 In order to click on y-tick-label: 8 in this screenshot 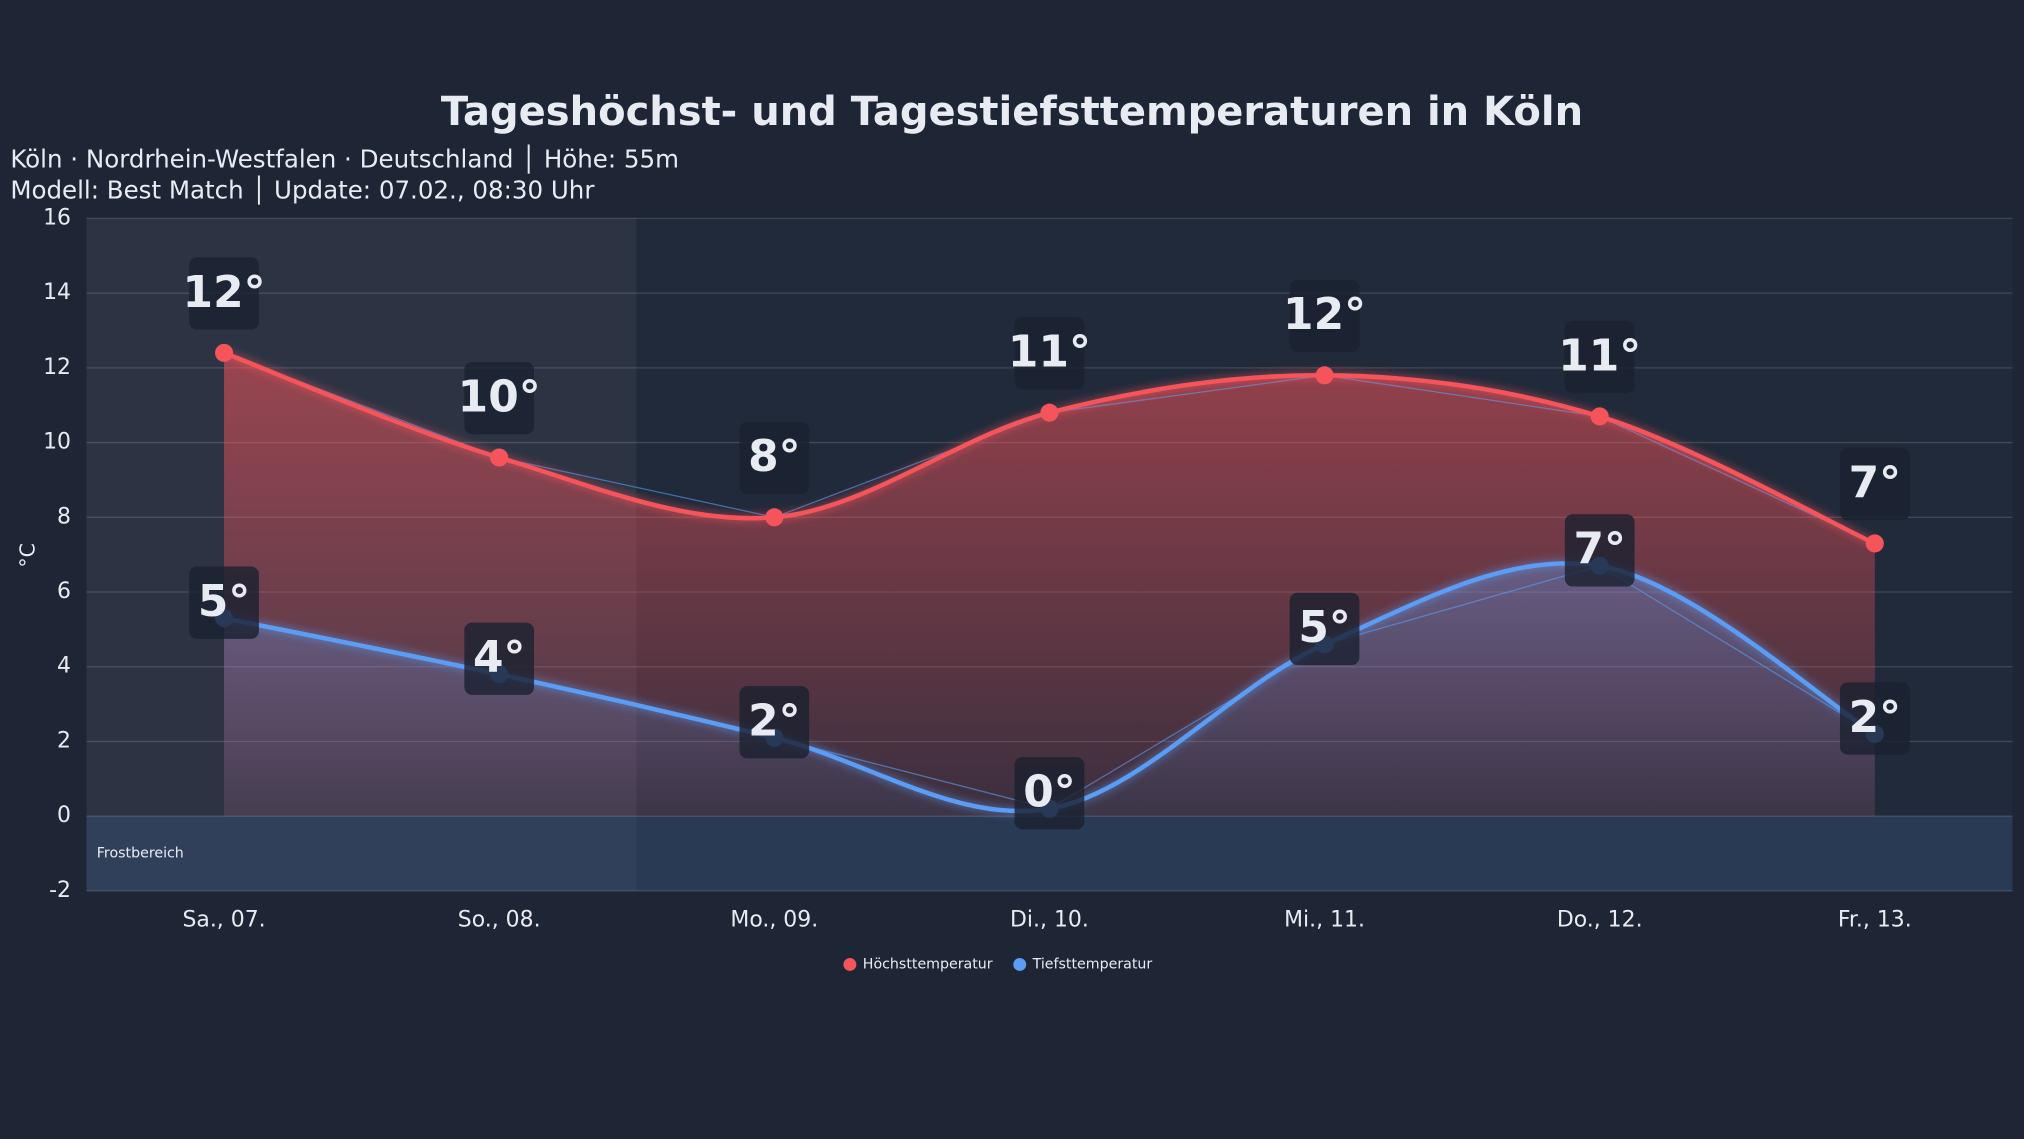, I will do `click(64, 516)`.